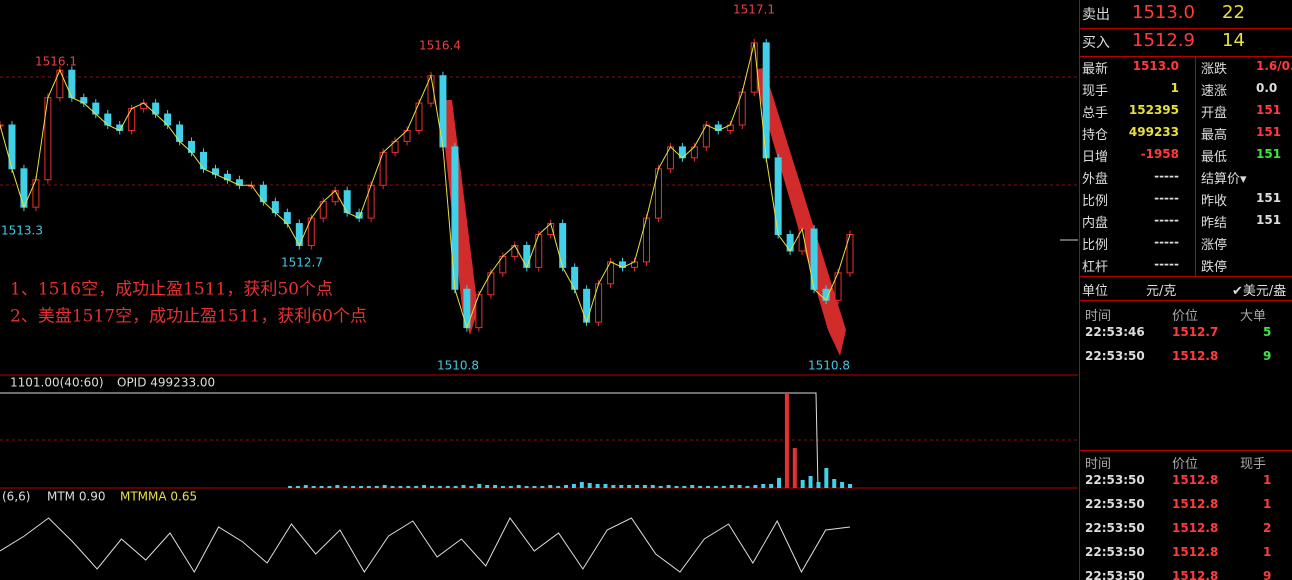 The width and height of the screenshot is (1292, 580). Describe the element at coordinates (1163, 40) in the screenshot. I see `quote-price: 1512.9` at that location.